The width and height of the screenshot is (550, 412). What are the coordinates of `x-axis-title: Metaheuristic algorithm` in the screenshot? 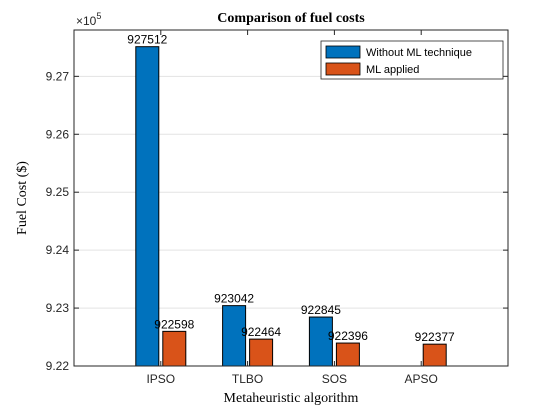 It's located at (291, 398).